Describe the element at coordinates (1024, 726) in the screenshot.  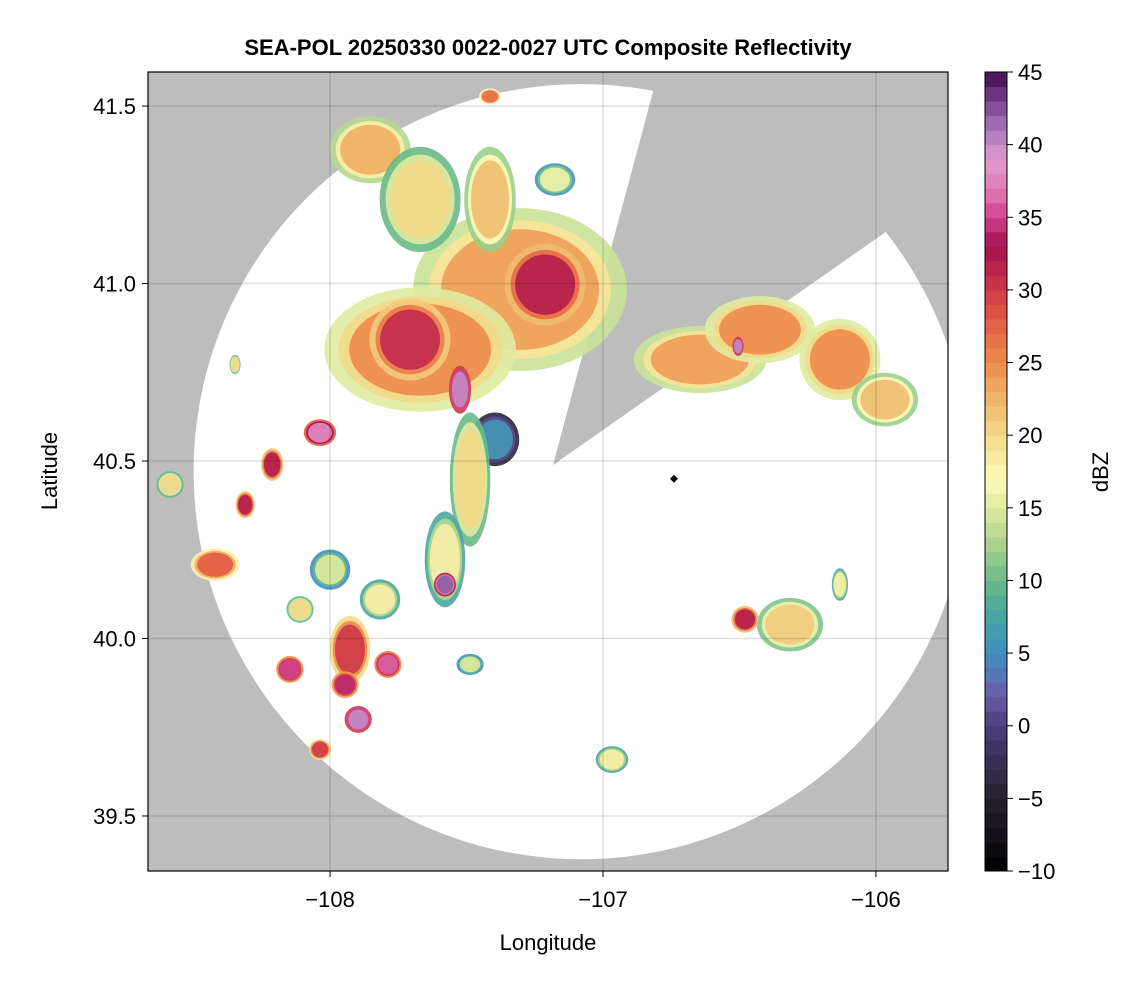
I see `colorbar-tick-label: 0` at that location.